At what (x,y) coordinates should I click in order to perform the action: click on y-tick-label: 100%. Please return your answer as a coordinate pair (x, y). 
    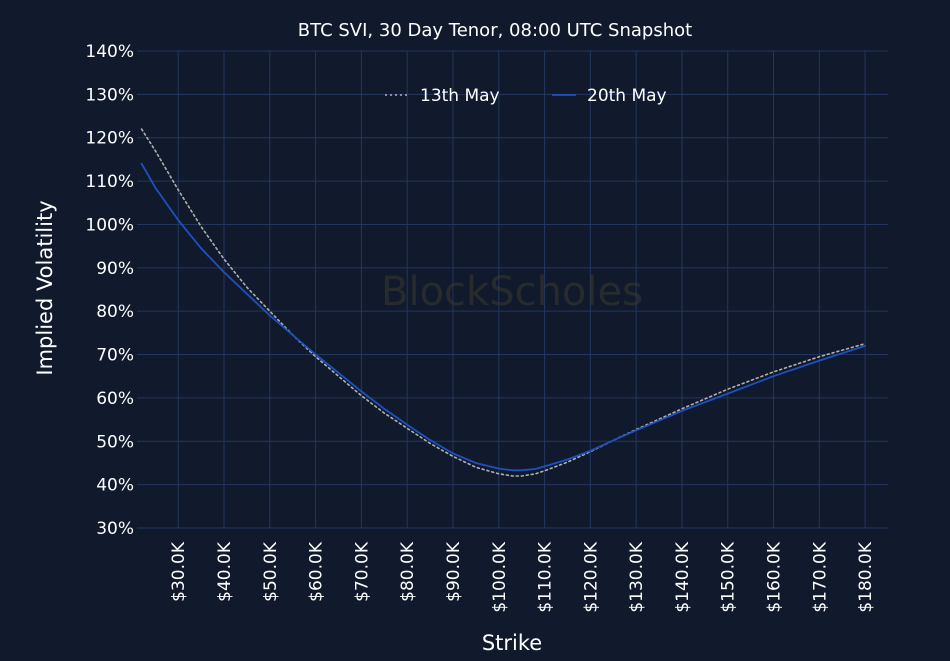
    Looking at the image, I should click on (109, 225).